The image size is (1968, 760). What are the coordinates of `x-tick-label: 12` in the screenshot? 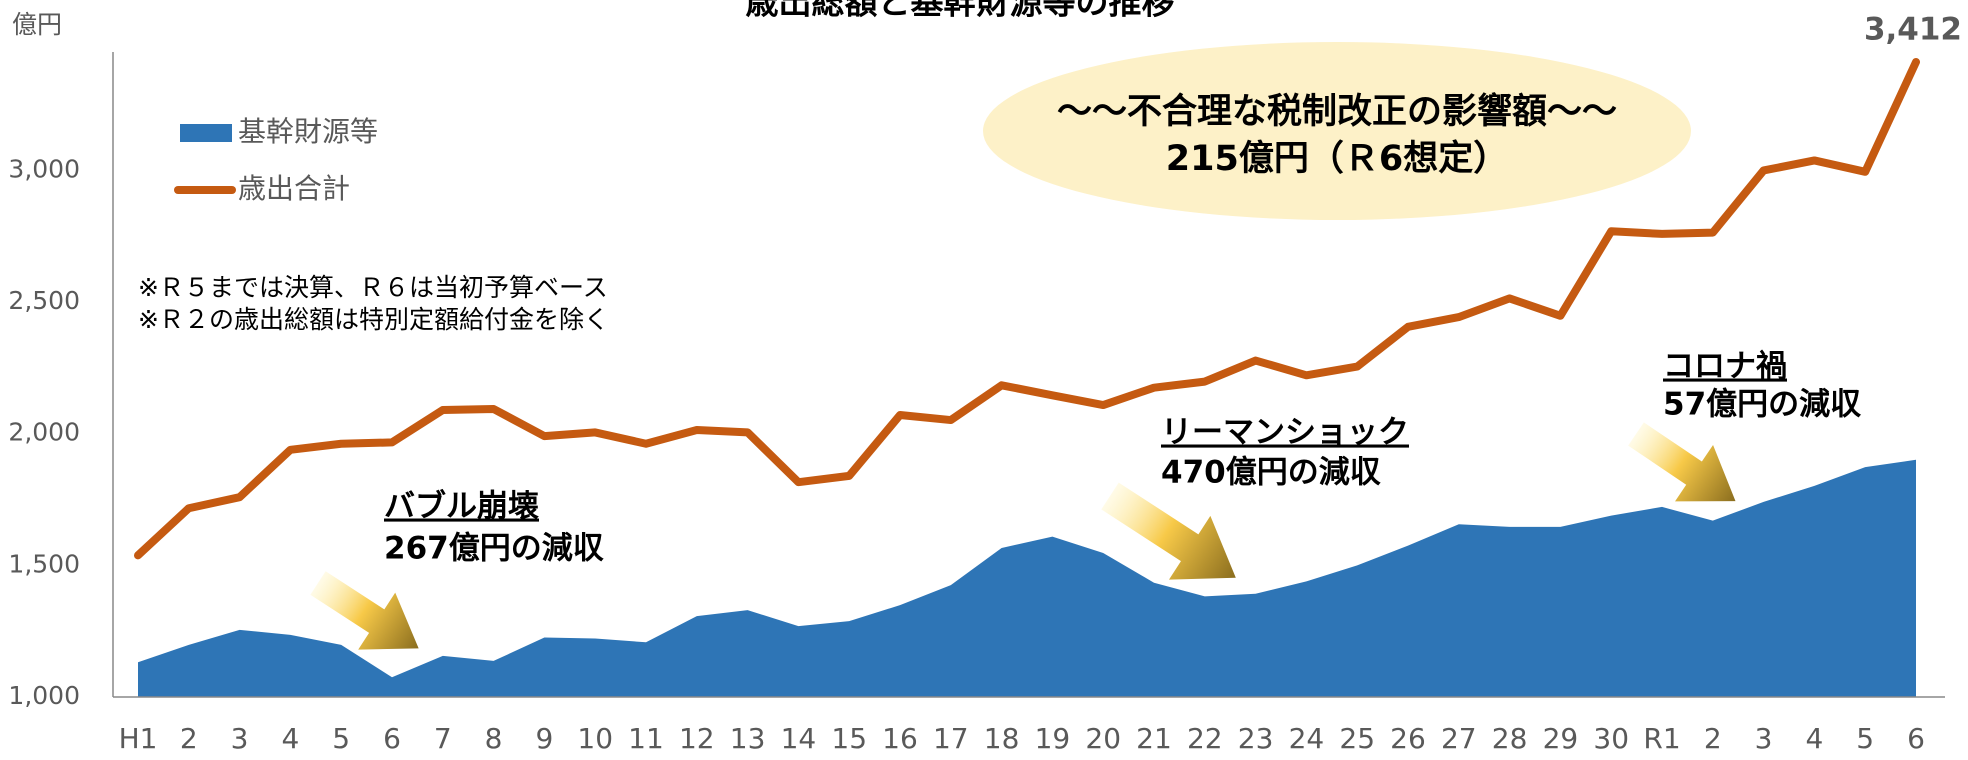 It's located at (697, 738).